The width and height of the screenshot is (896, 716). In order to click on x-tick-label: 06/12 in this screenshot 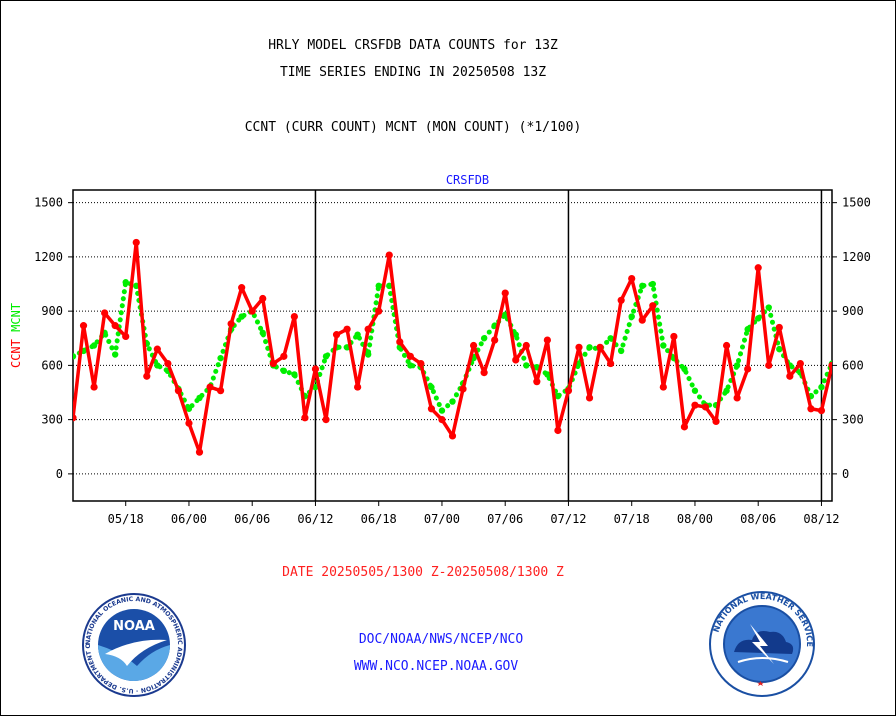, I will do `click(315, 519)`.